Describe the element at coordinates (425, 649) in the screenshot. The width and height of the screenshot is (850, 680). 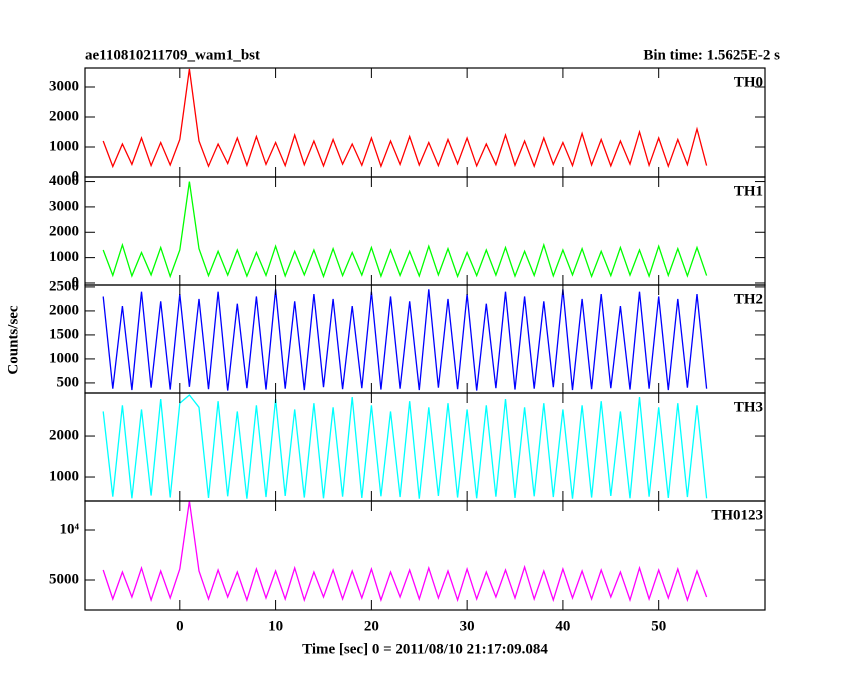
I see `x-axis-label: Time [sec] 0 = 2011/08/10 21:17:09.084` at that location.